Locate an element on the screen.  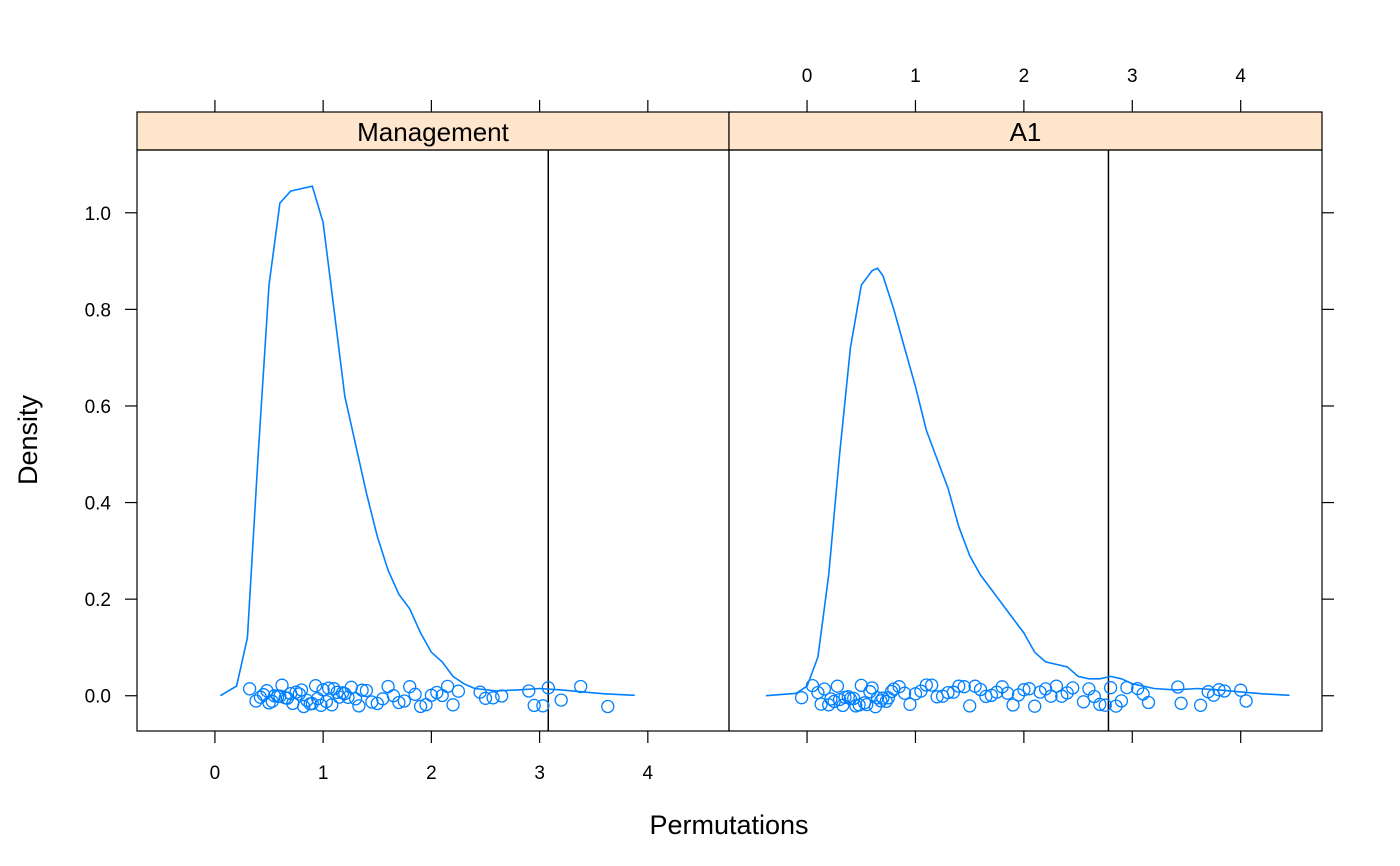
strip-management is located at coordinates (433, 131).